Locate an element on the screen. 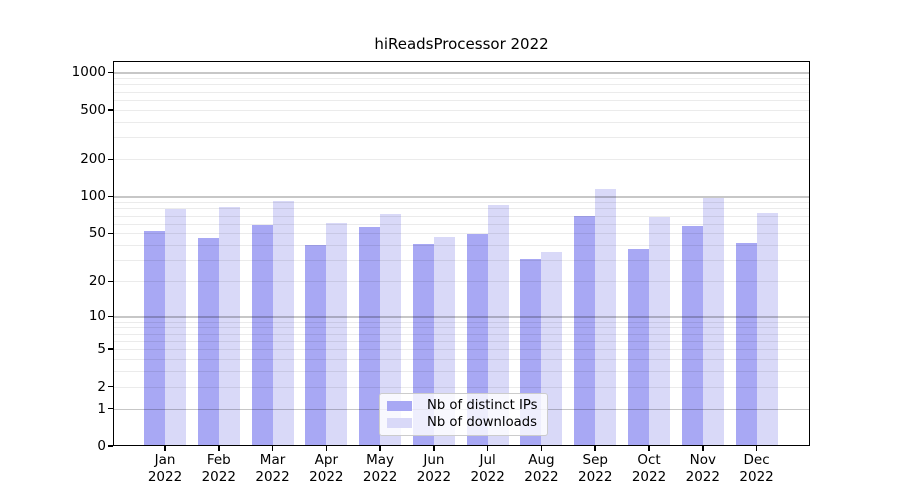 The image size is (900, 500). x-tick-mark-nov is located at coordinates (703, 448).